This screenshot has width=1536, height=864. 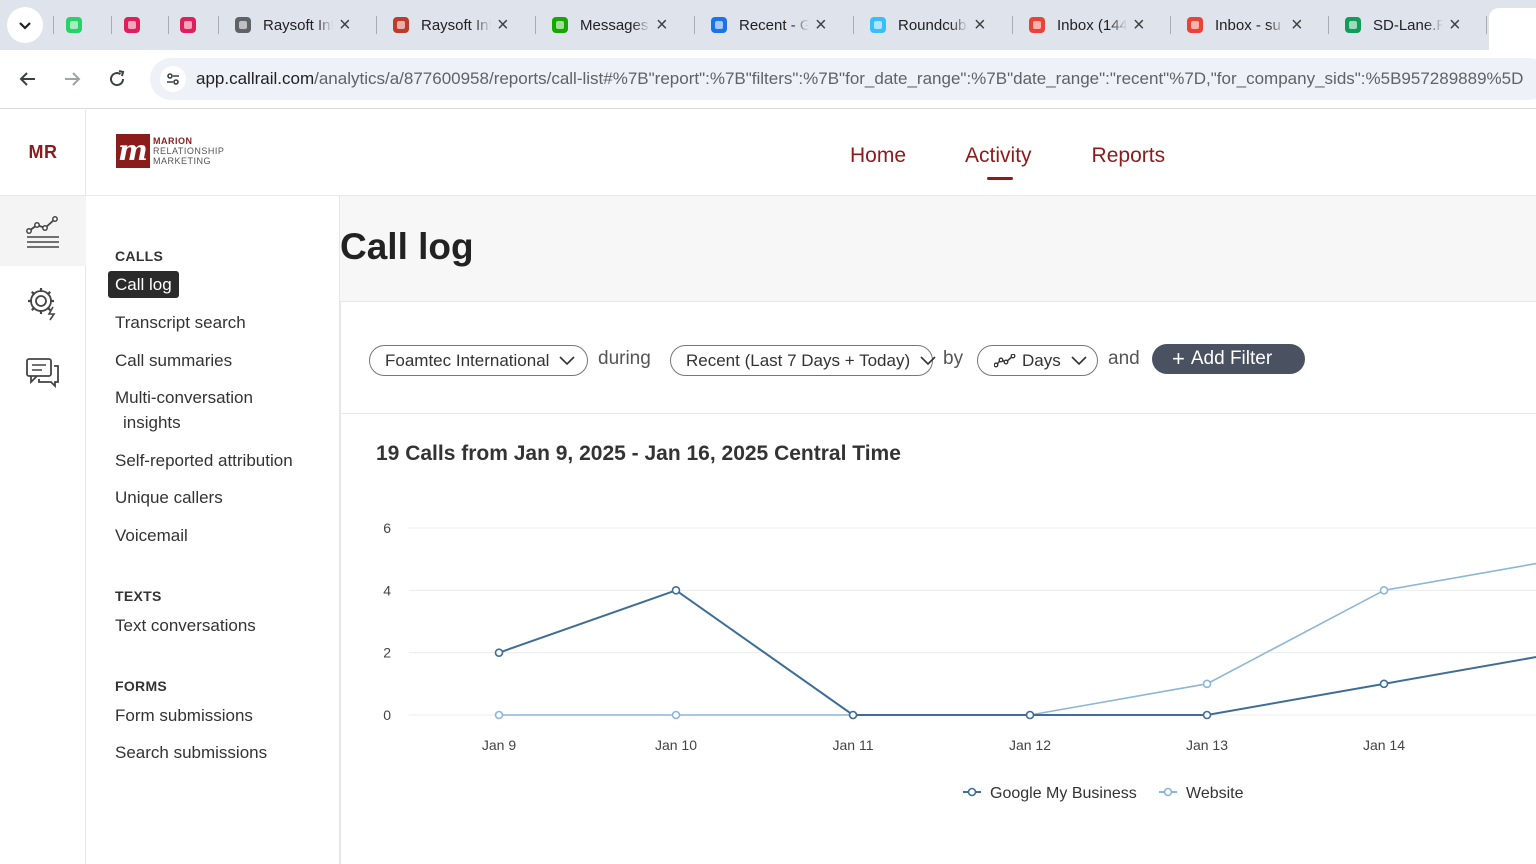 I want to click on sidebar-item-call-summaries: Call summaries, so click(x=174, y=360).